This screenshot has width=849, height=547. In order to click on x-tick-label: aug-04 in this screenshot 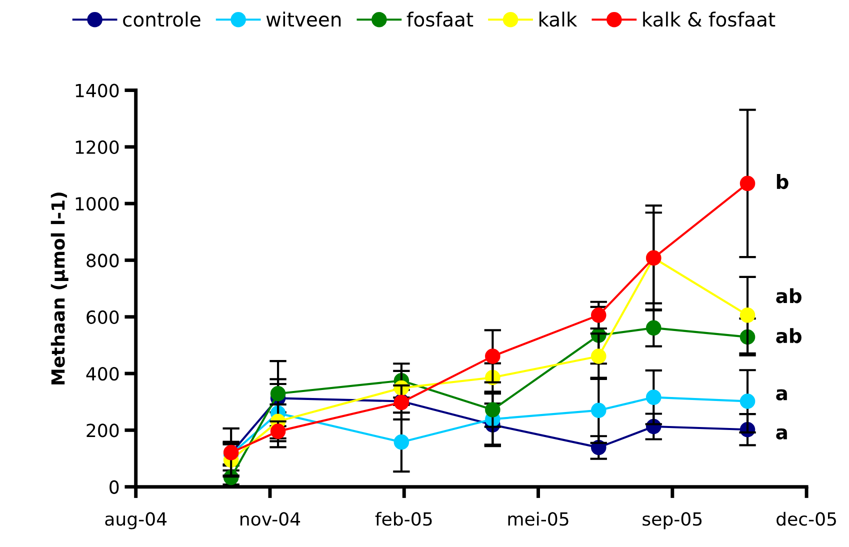, I will do `click(136, 521)`.